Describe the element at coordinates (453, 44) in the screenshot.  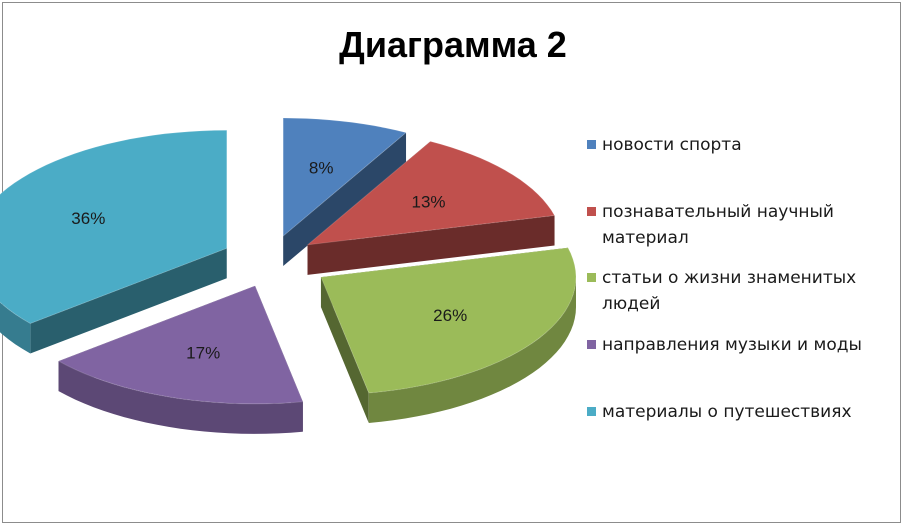
I see `chart-title: Диаграмма 2` at that location.